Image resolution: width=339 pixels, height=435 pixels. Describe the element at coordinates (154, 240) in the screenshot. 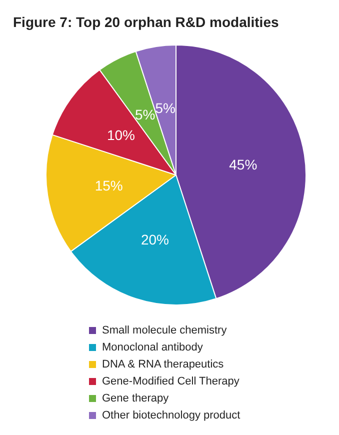

I see `data-label: 20%` at that location.